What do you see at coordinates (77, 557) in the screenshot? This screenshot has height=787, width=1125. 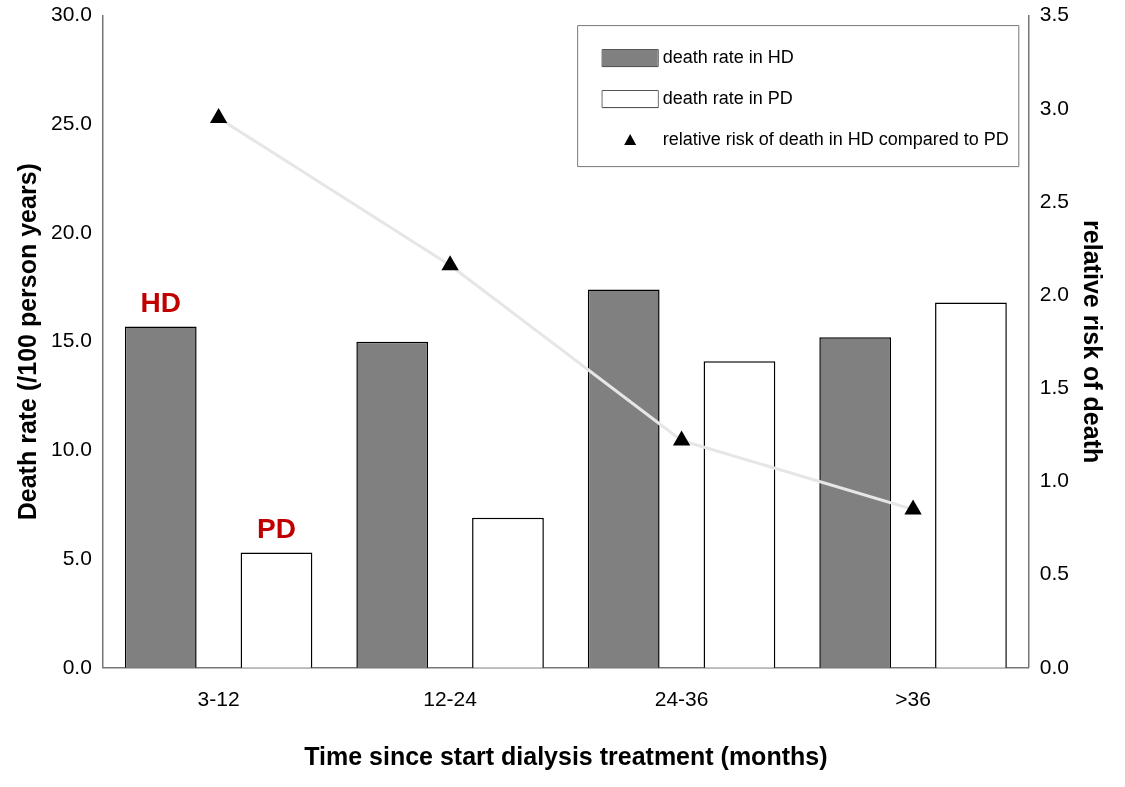 I see `y-tick-label: 5.0` at bounding box center [77, 557].